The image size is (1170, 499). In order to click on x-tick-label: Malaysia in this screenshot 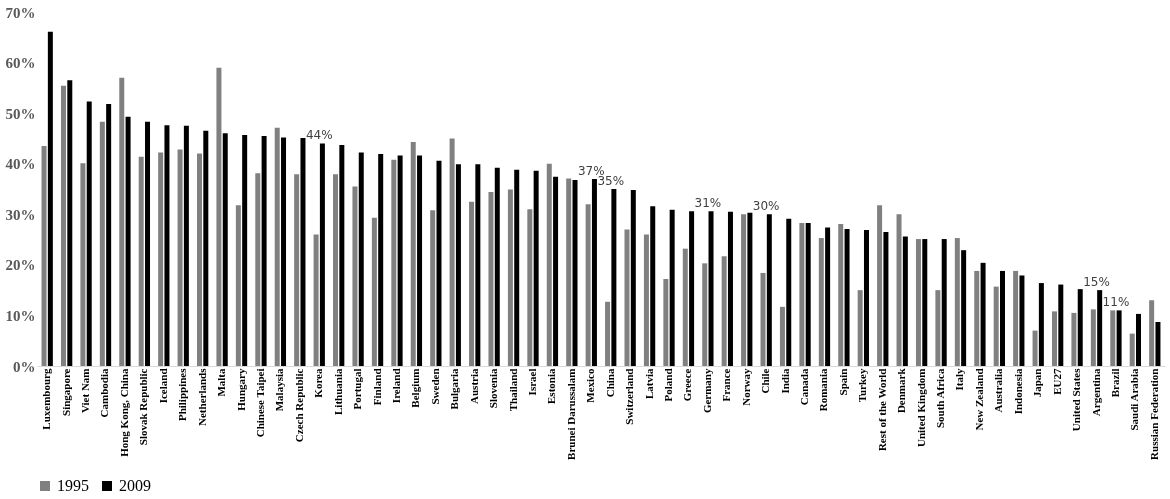, I will do `click(279, 390)`.